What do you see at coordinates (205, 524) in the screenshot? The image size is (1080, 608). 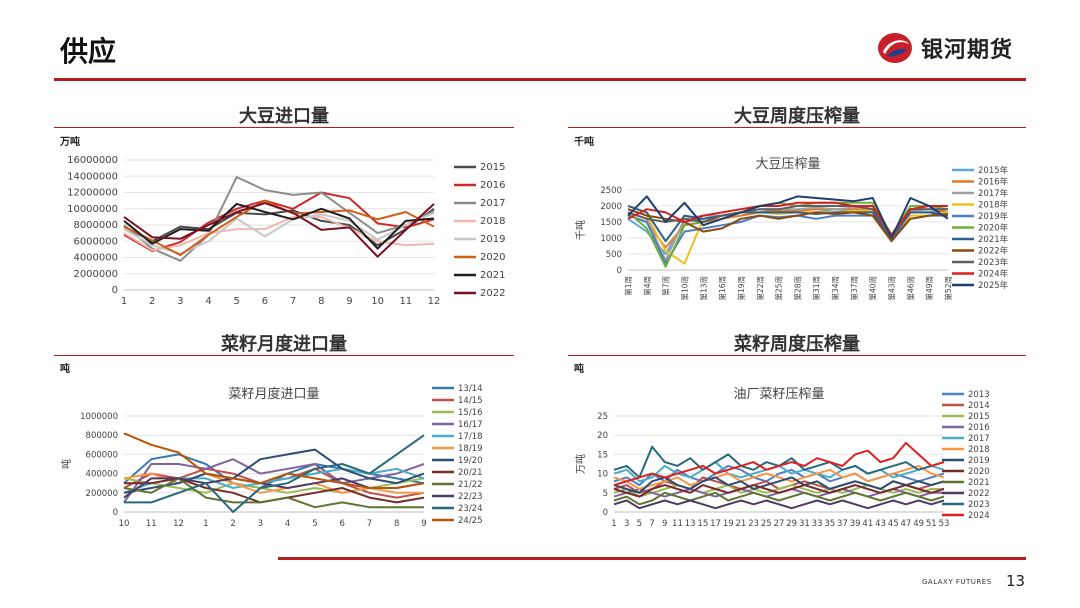 I see `x-tick-label: 1` at bounding box center [205, 524].